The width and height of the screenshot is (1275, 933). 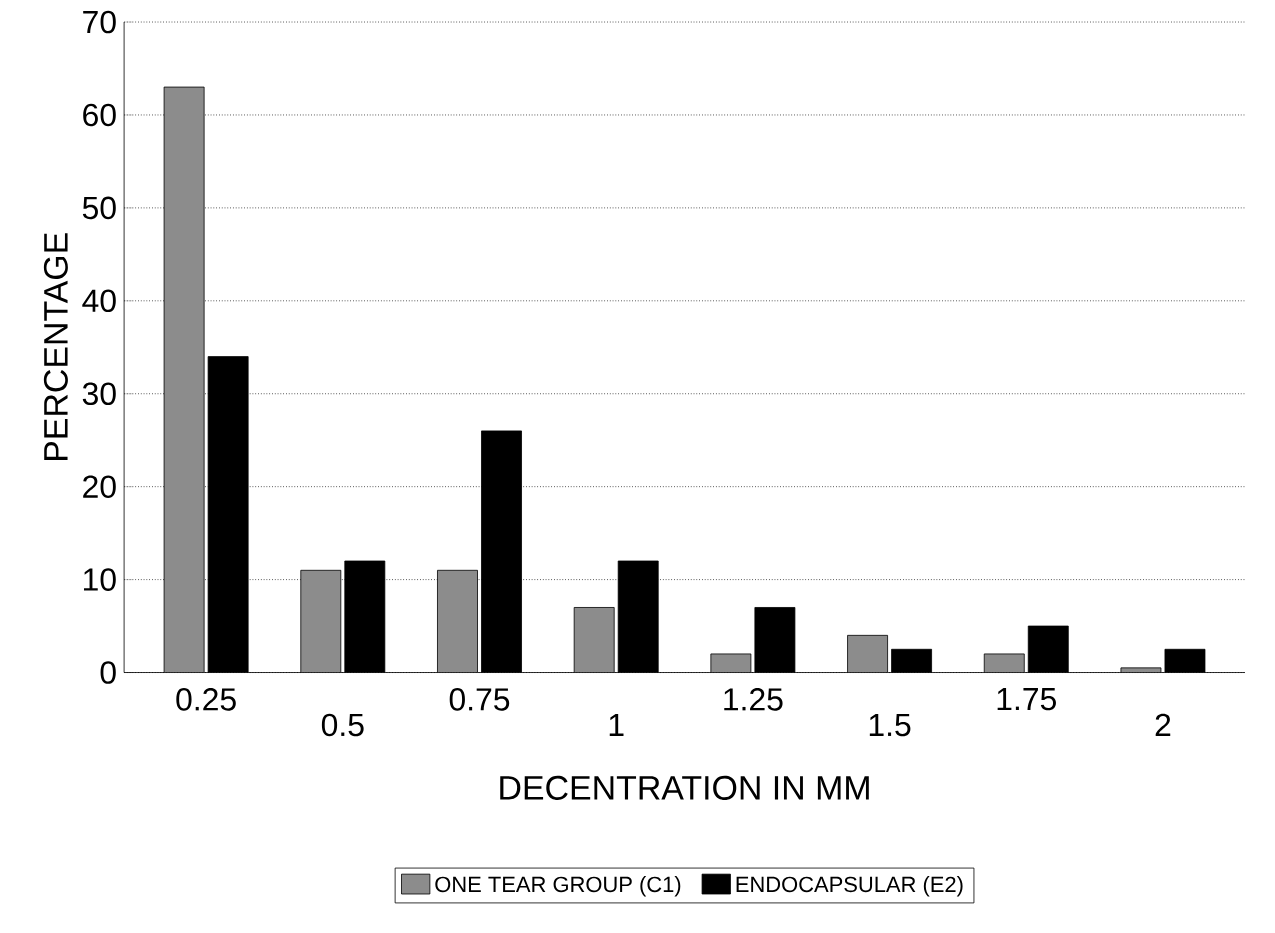 What do you see at coordinates (684, 788) in the screenshot?
I see `x-axis-title: DECENTRATION IN MM` at bounding box center [684, 788].